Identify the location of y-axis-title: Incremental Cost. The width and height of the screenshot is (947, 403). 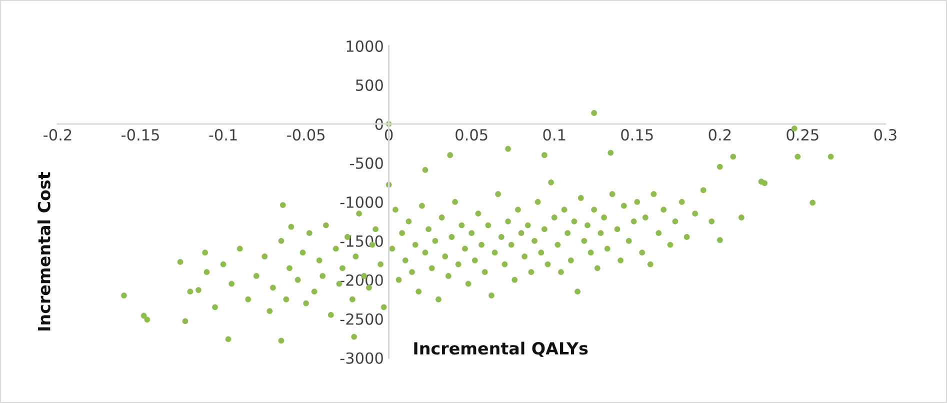
(44, 251).